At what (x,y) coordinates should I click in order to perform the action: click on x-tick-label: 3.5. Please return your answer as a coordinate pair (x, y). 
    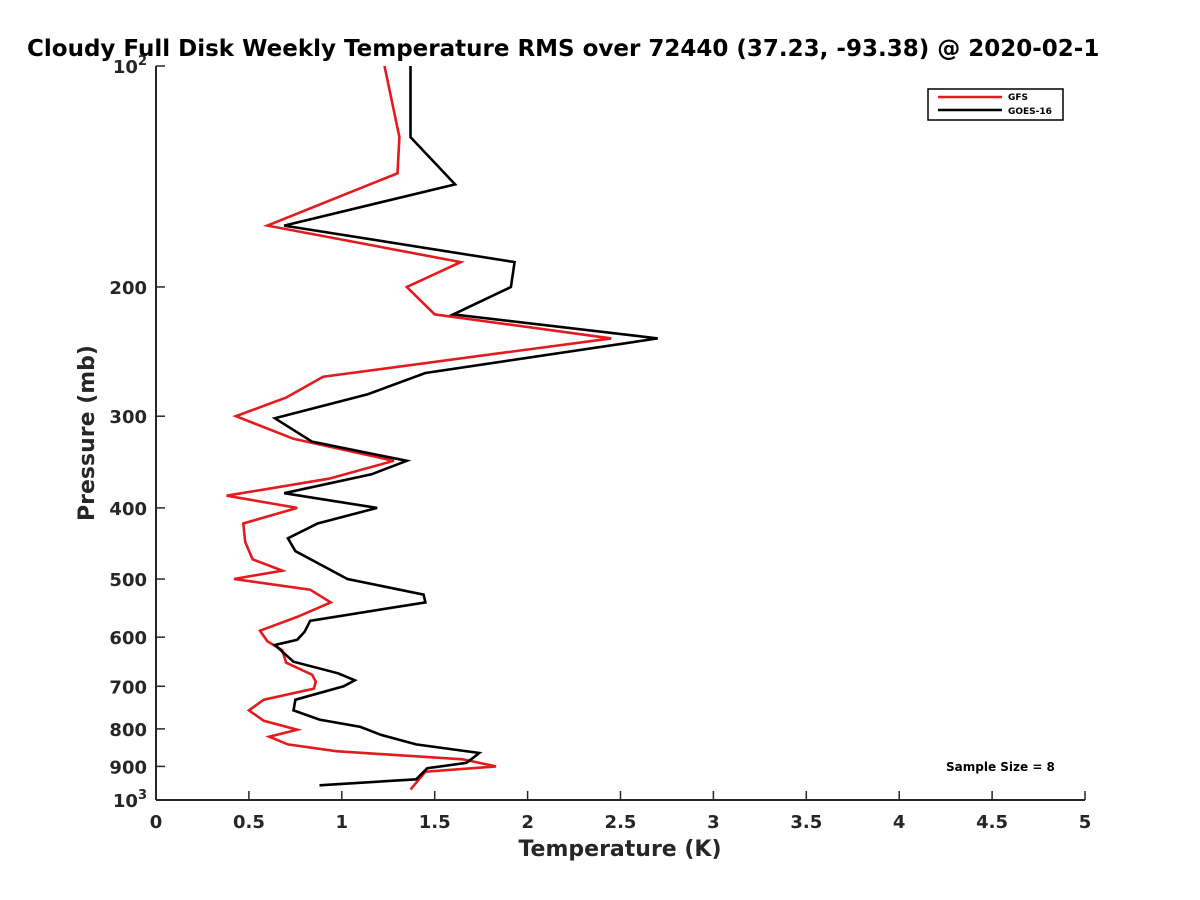
    Looking at the image, I should click on (806, 822).